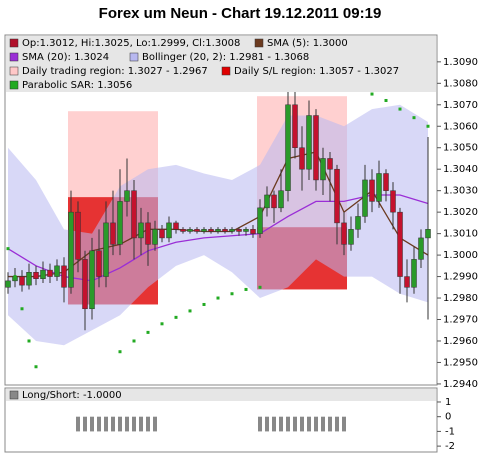 Image resolution: width=480 pixels, height=461 pixels. I want to click on legend-label: Daily S/L region: 1.3057 - 1.3027, so click(316, 71).